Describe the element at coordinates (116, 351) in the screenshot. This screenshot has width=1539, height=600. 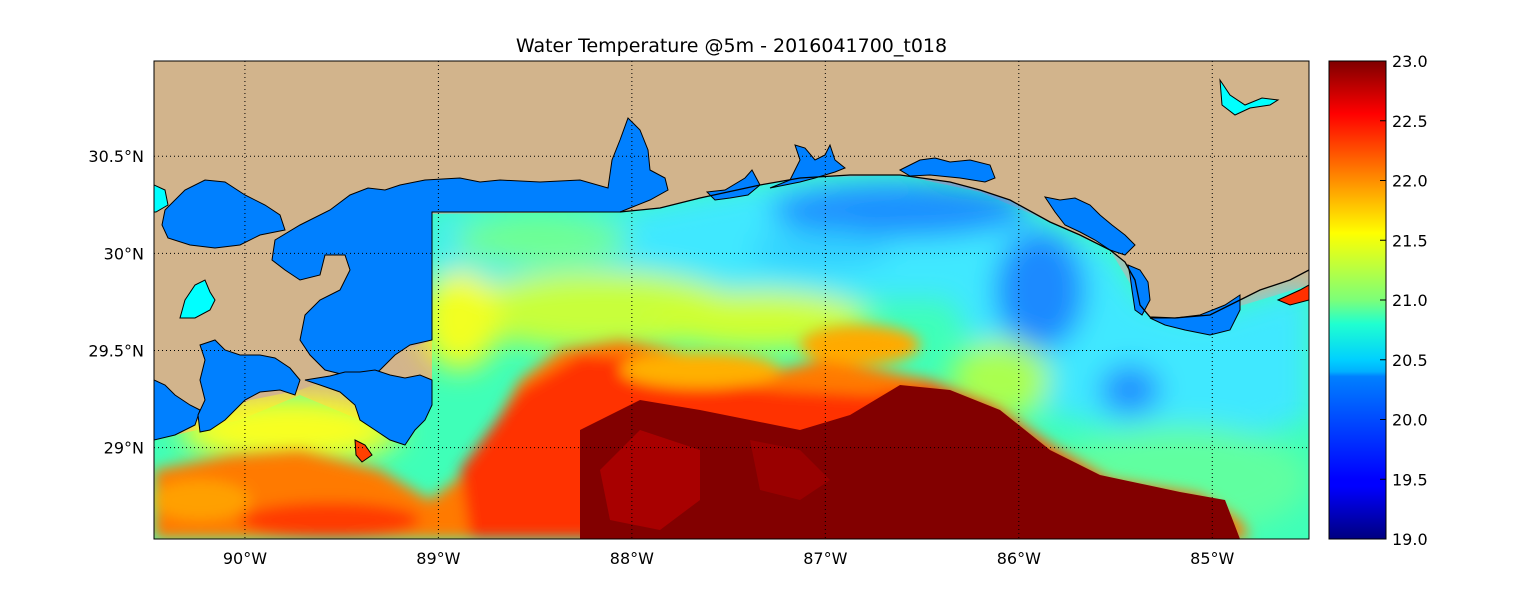
I see `lat-tick-label: 29.5°N` at that location.